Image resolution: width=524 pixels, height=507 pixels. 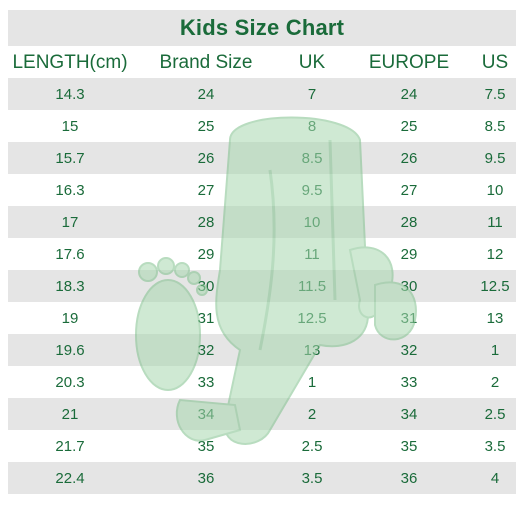 I want to click on cell-length: 17, so click(x=70, y=222).